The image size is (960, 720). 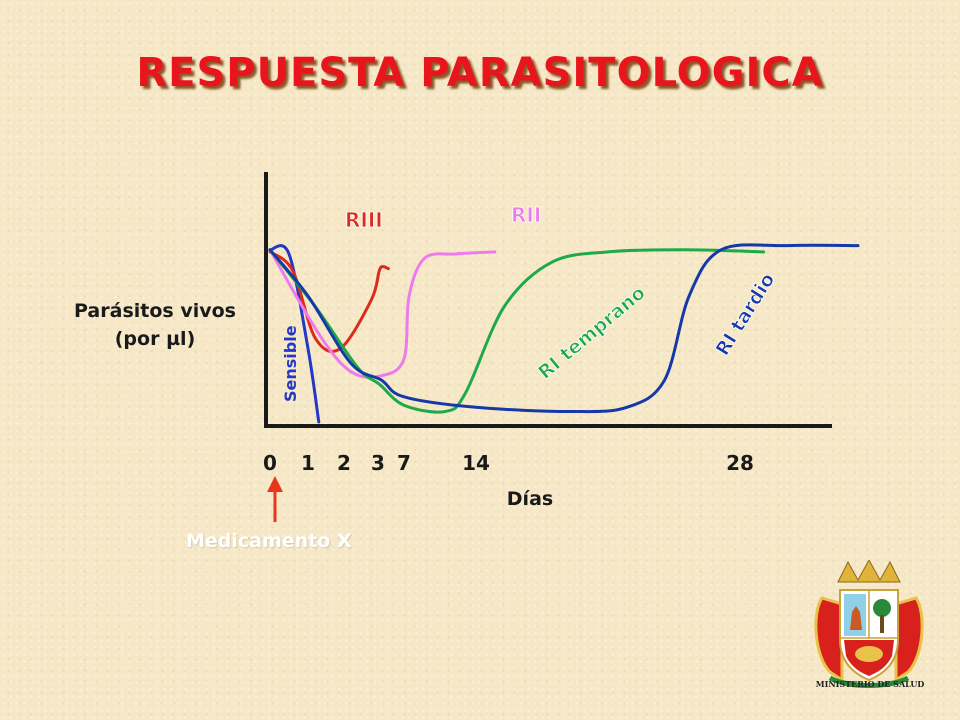 I want to click on series-label-sensible: Sensible, so click(x=290, y=363).